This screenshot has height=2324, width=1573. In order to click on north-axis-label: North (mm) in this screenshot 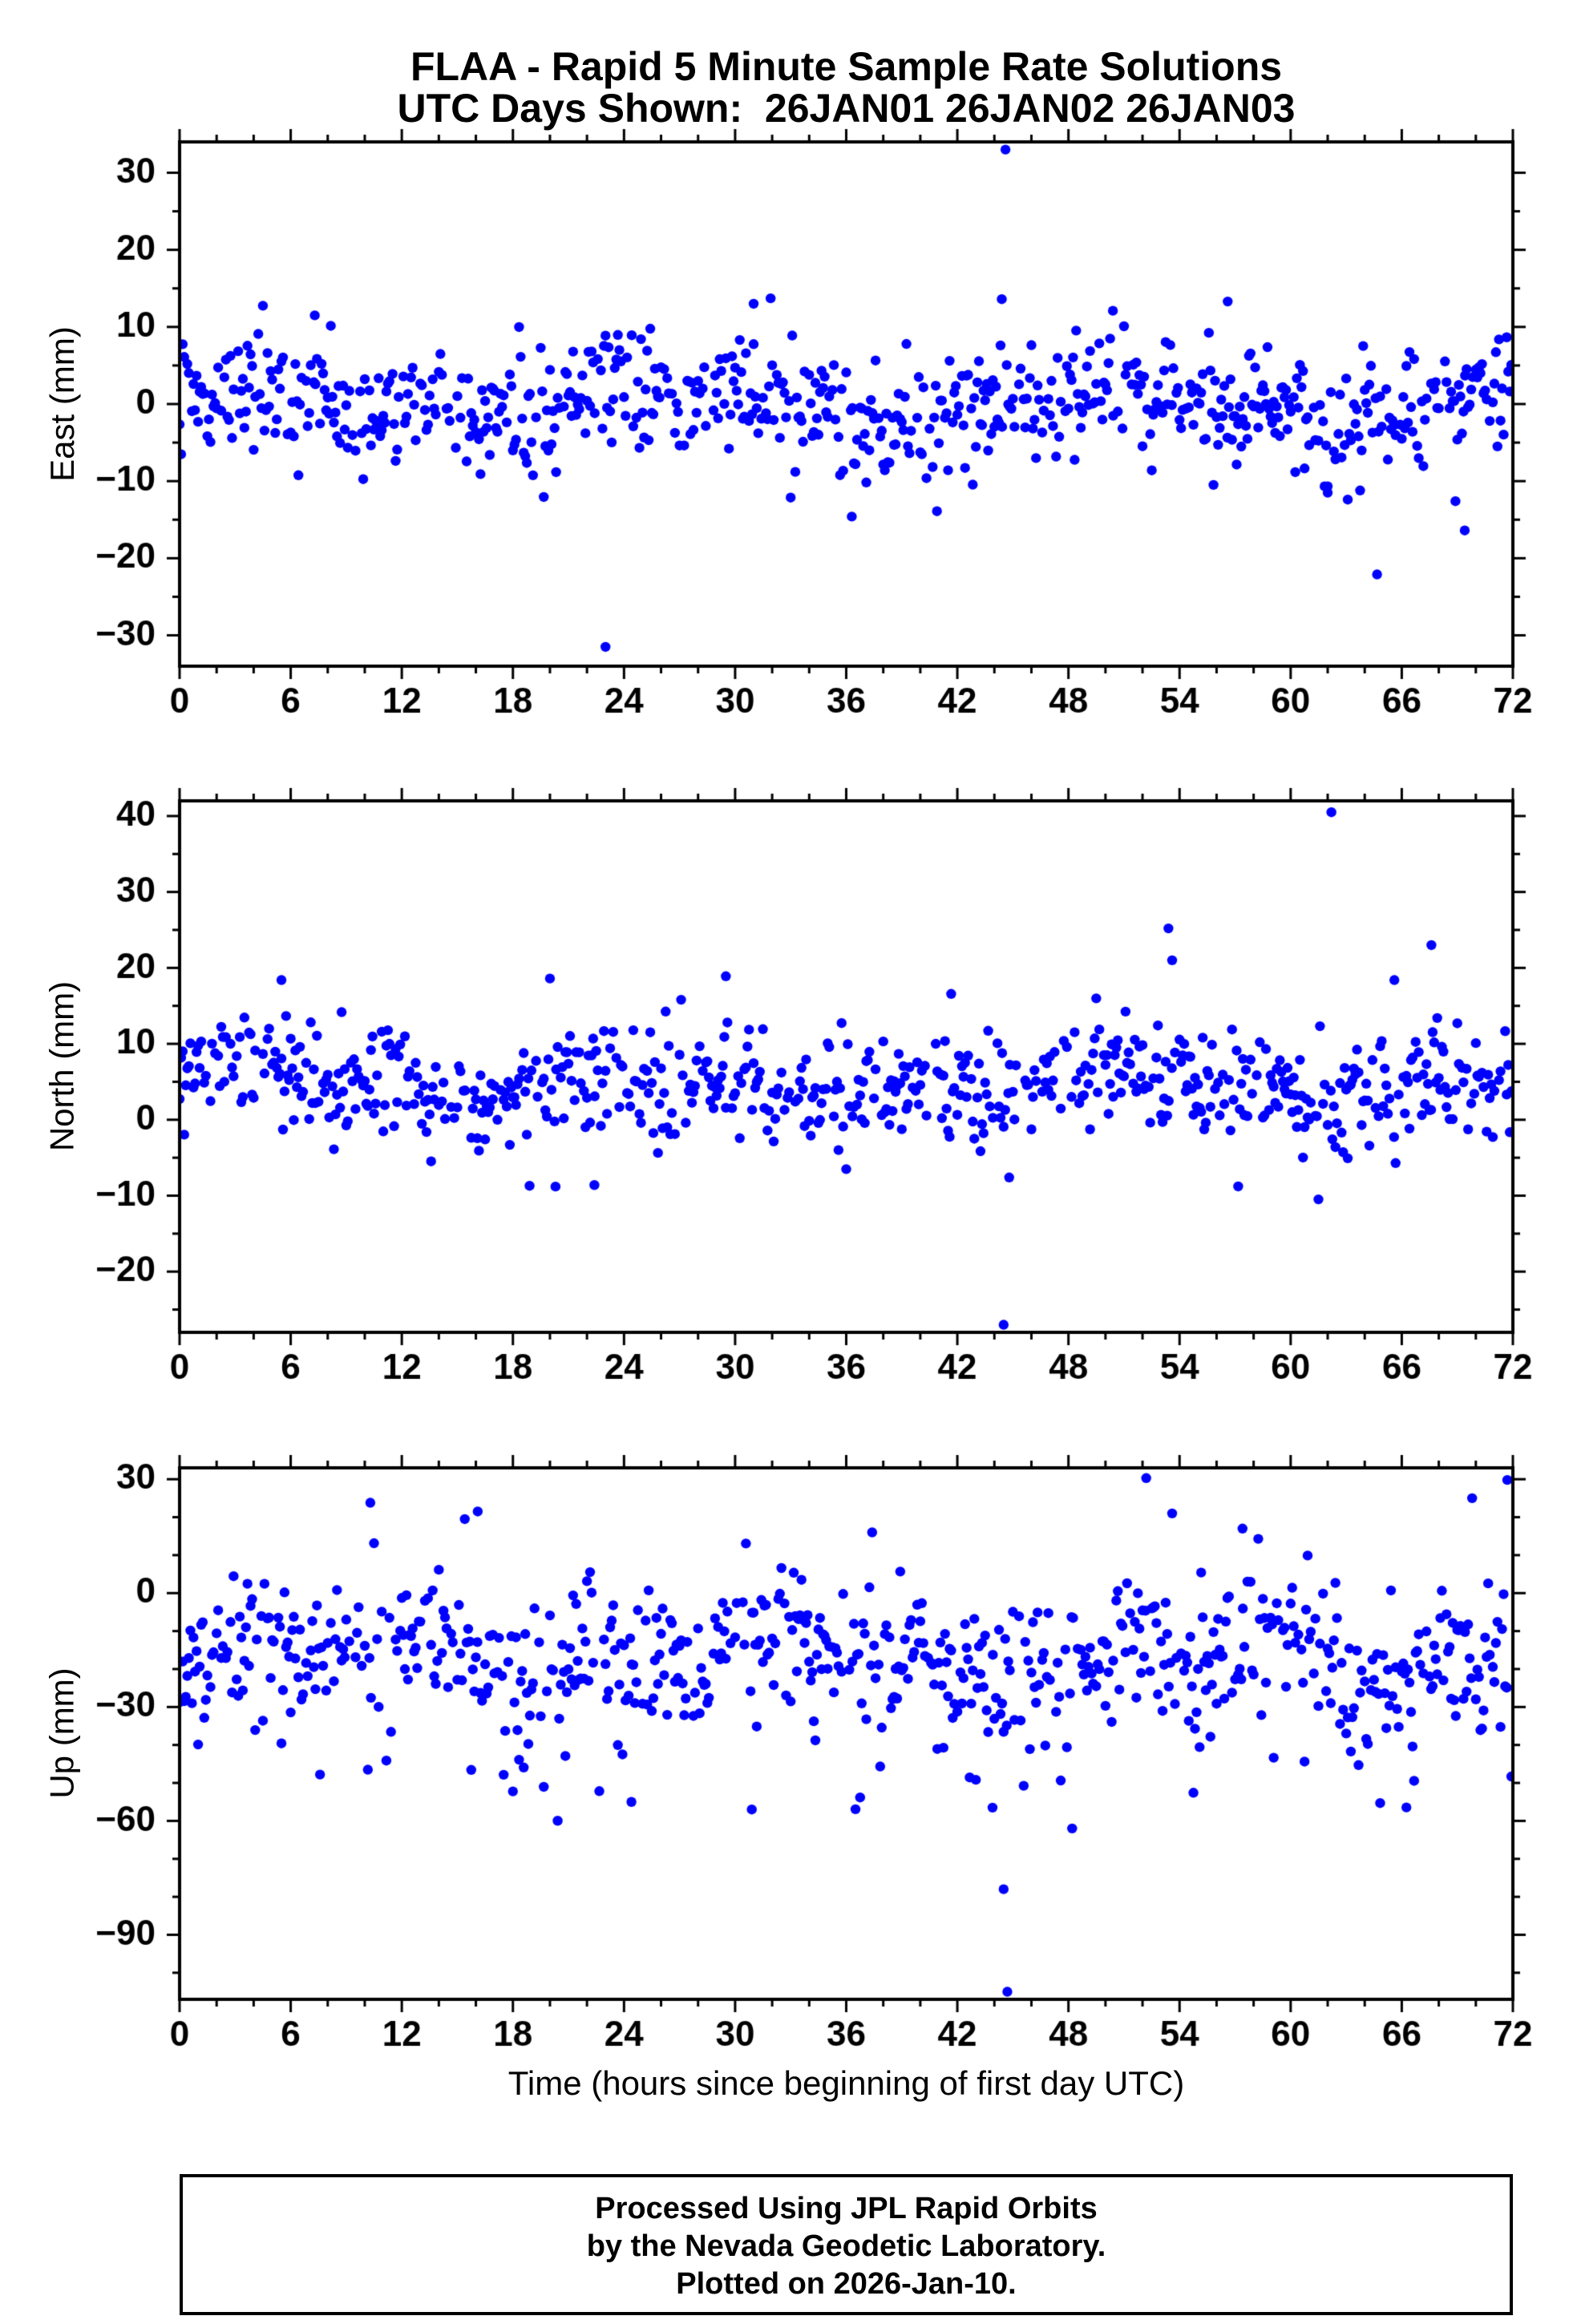, I will do `click(62, 1066)`.